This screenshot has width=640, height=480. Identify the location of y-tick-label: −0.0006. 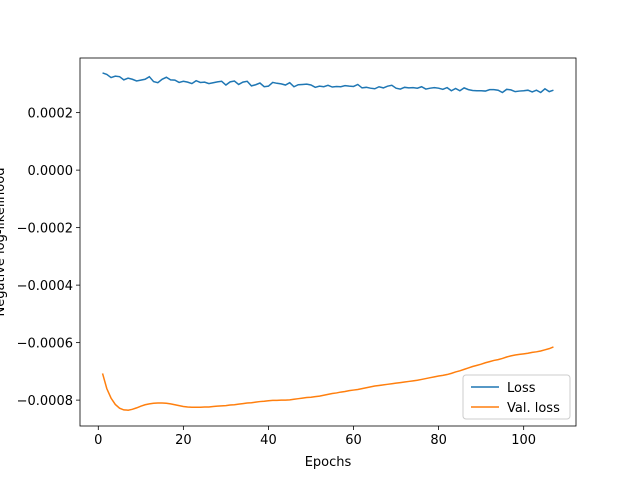
(45, 344).